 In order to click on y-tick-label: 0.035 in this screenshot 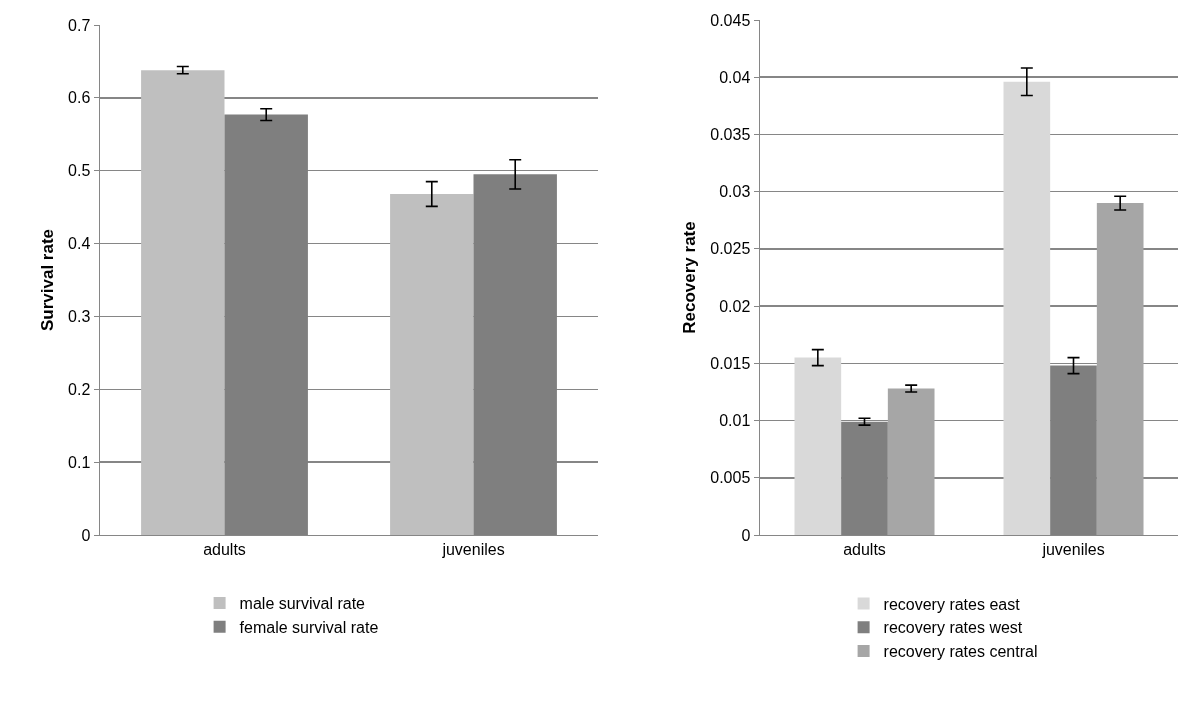, I will do `click(730, 135)`.